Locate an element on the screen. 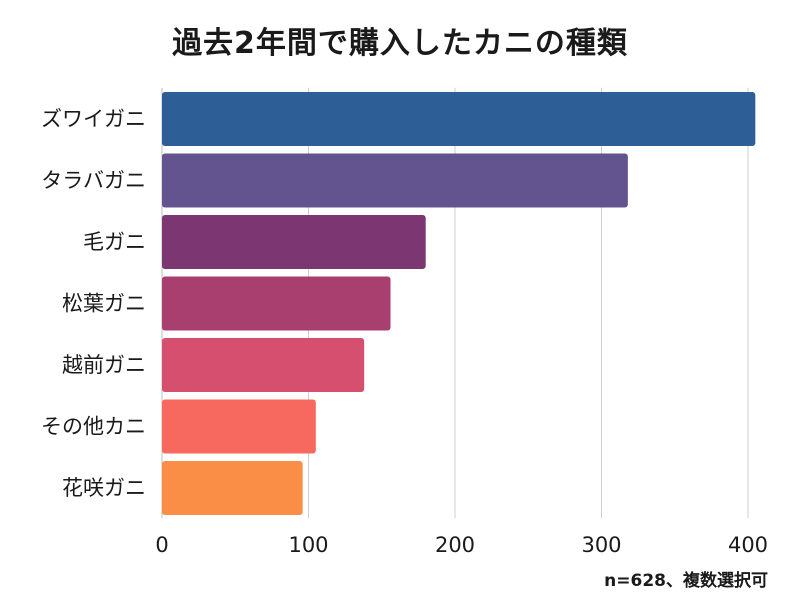  x-tick-label-layer: 0 100 200 300 400 is located at coordinates (461, 545).